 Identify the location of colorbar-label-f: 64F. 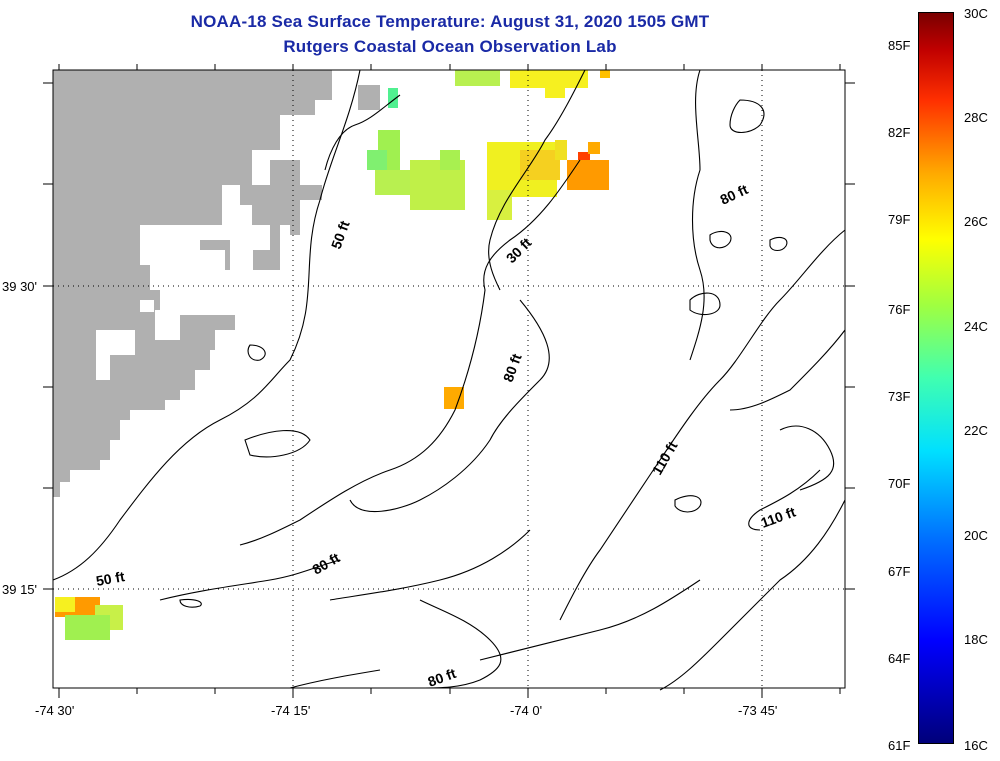
(899, 658).